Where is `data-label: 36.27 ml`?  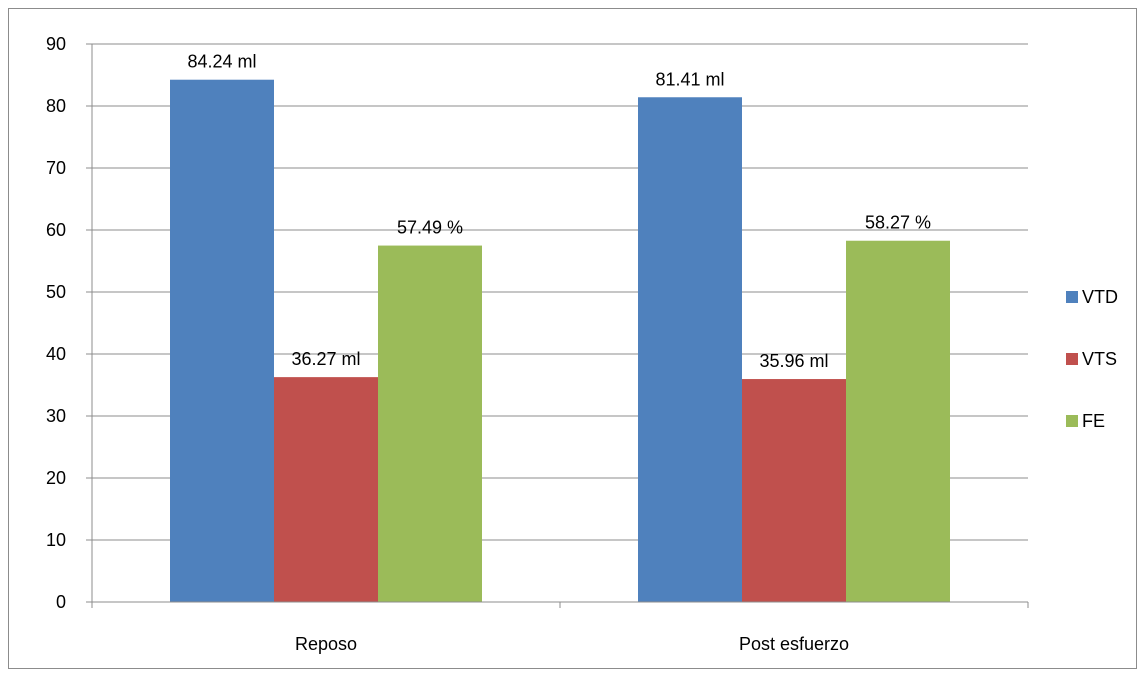 data-label: 36.27 ml is located at coordinates (325, 359).